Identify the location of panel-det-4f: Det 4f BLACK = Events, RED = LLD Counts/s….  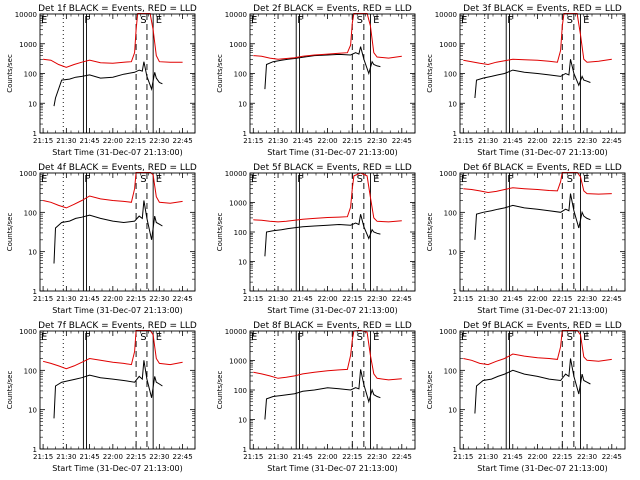
(101, 239).